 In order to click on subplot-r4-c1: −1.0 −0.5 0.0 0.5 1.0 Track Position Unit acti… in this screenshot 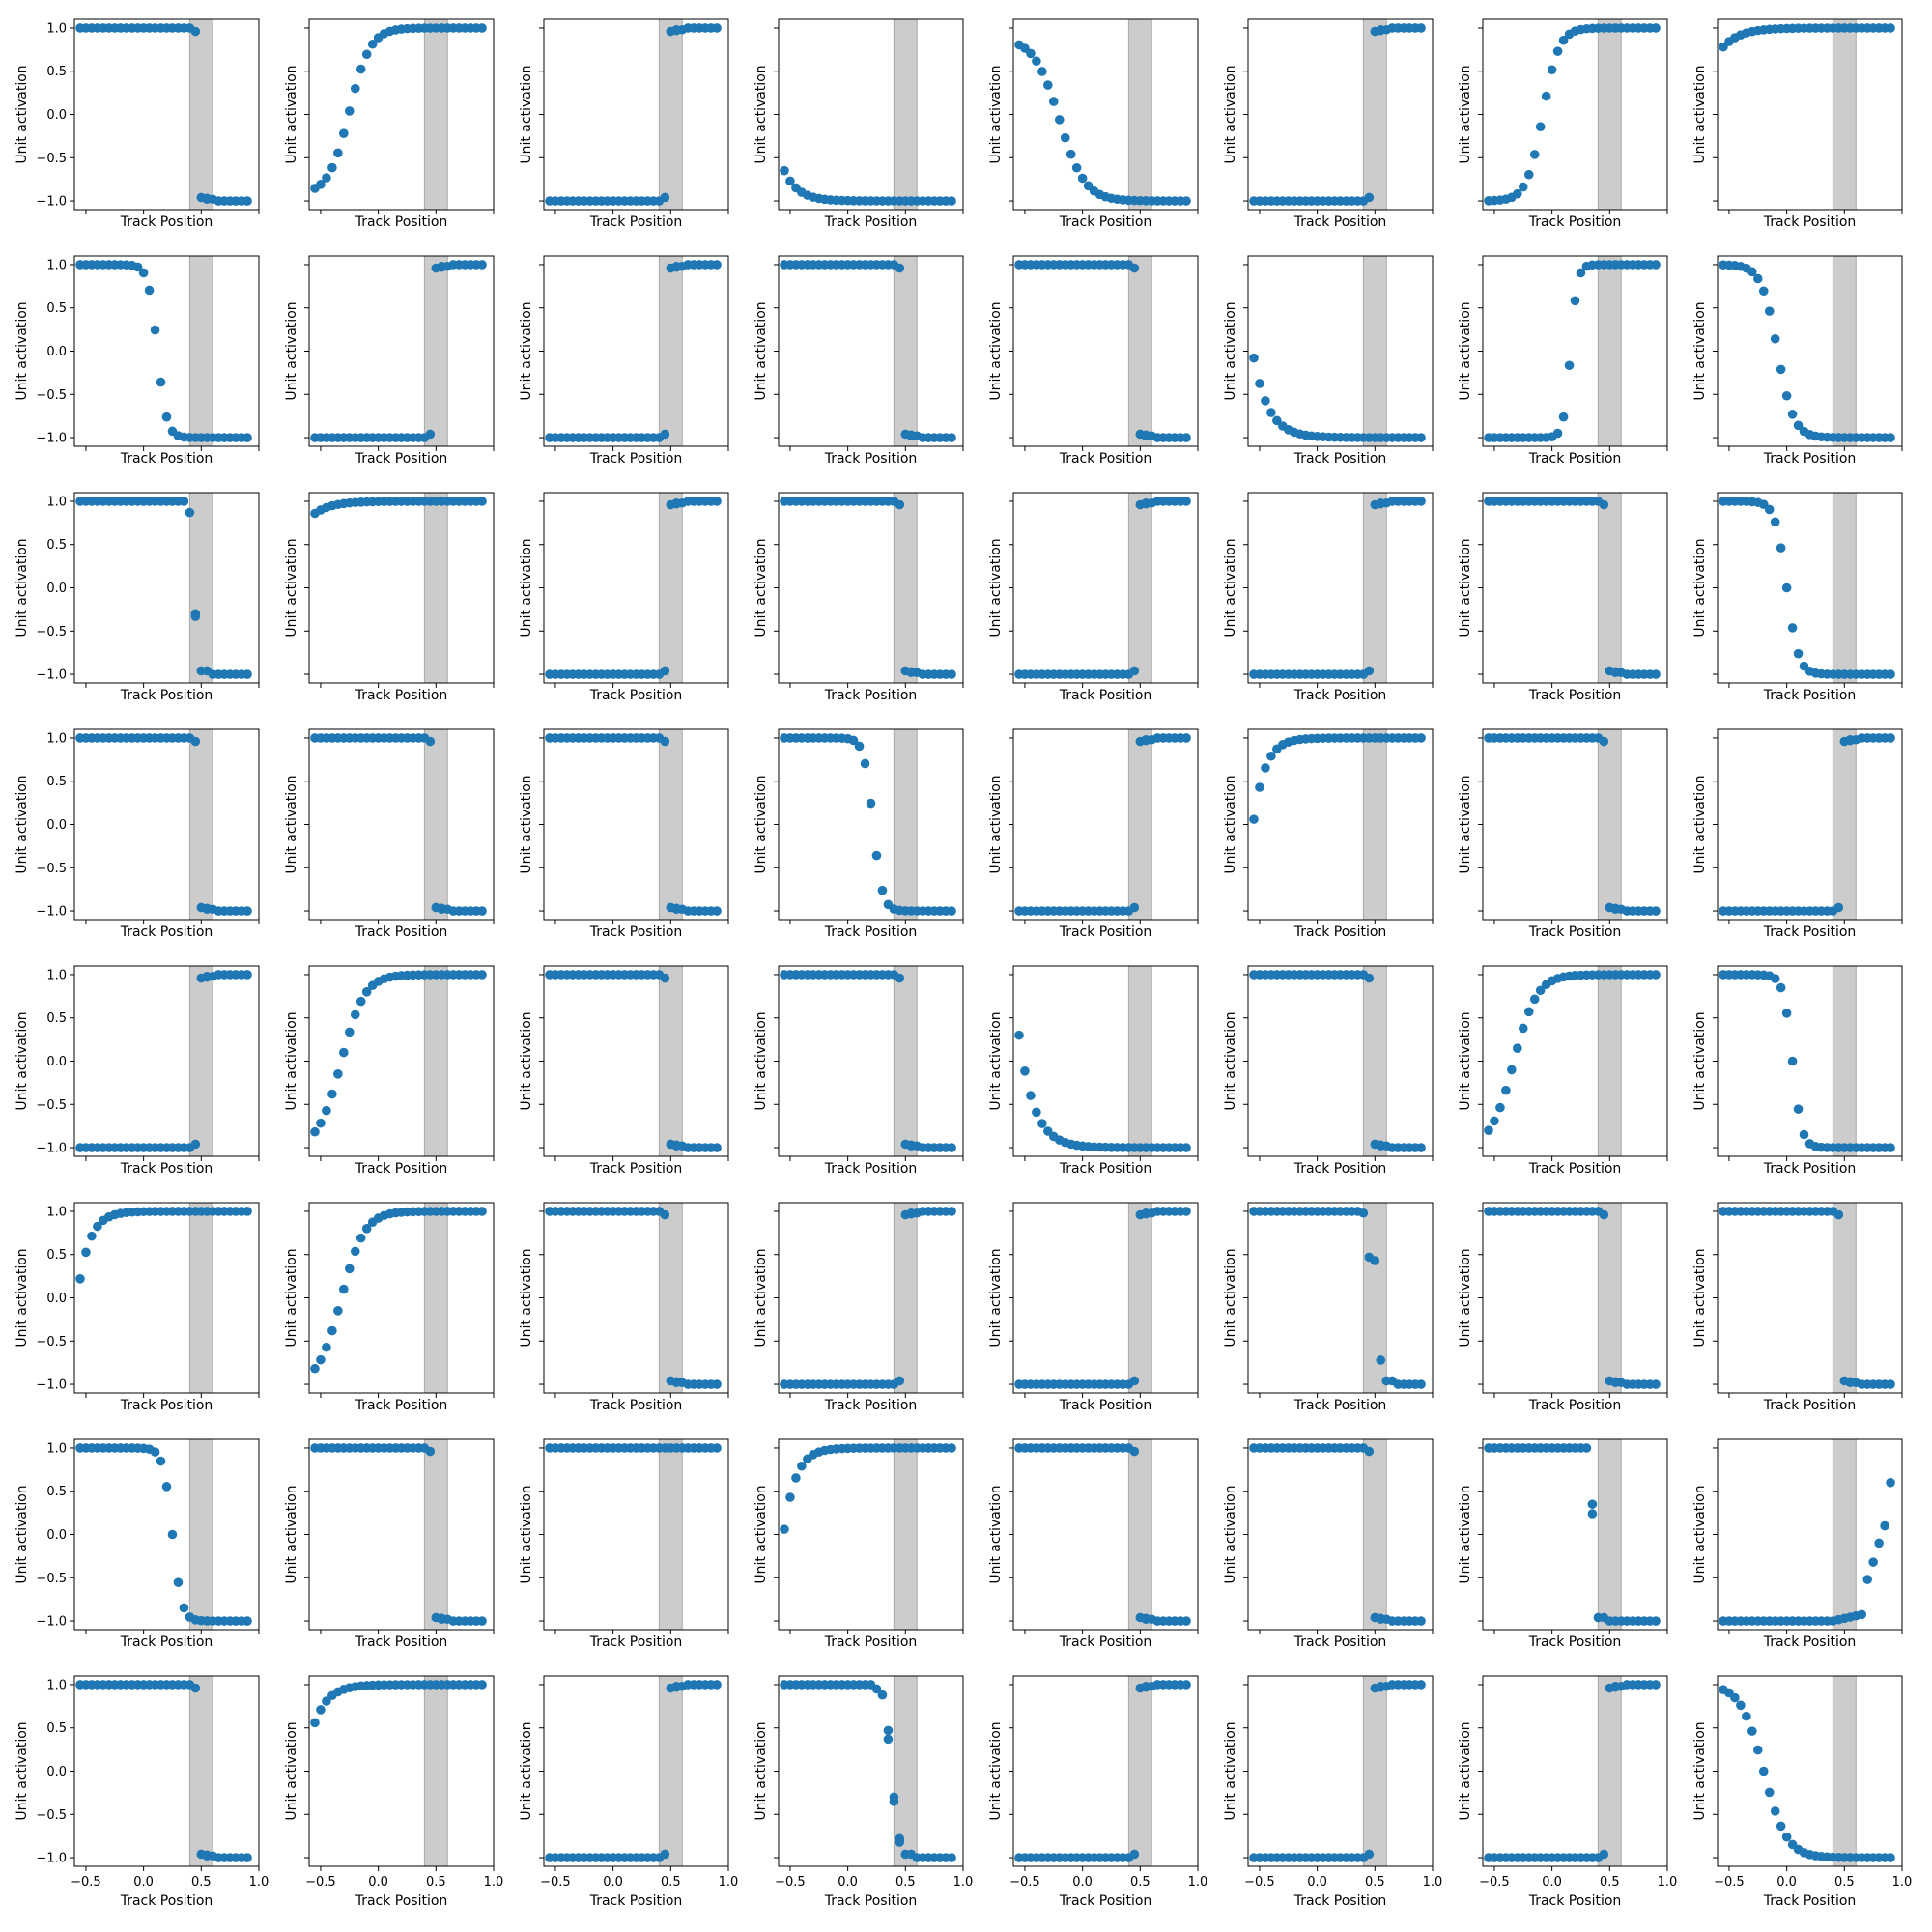, I will do `click(137, 834)`.